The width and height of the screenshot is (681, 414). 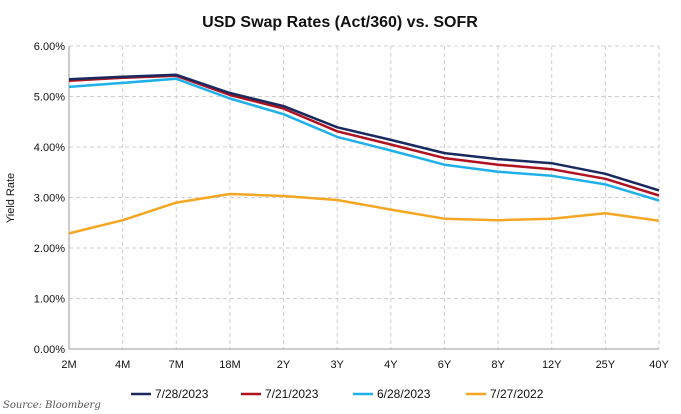 What do you see at coordinates (49, 249) in the screenshot?
I see `y-tick-label: 2.00%` at bounding box center [49, 249].